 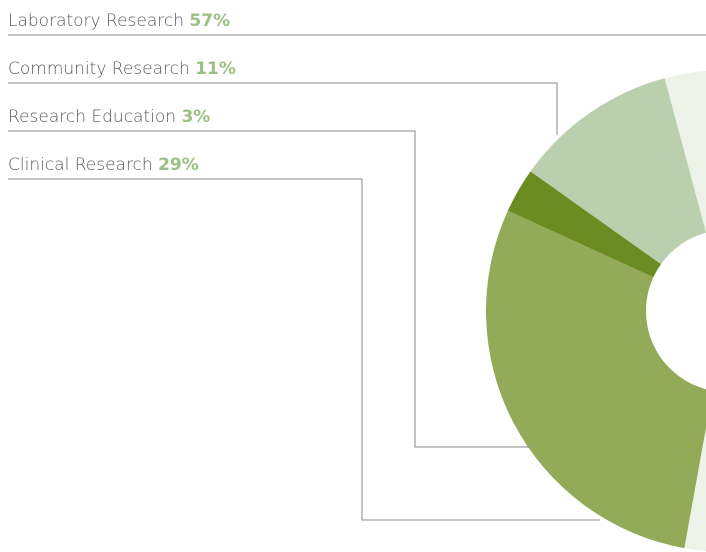 I want to click on legend-label: Clinical Research 29%, so click(x=103, y=165).